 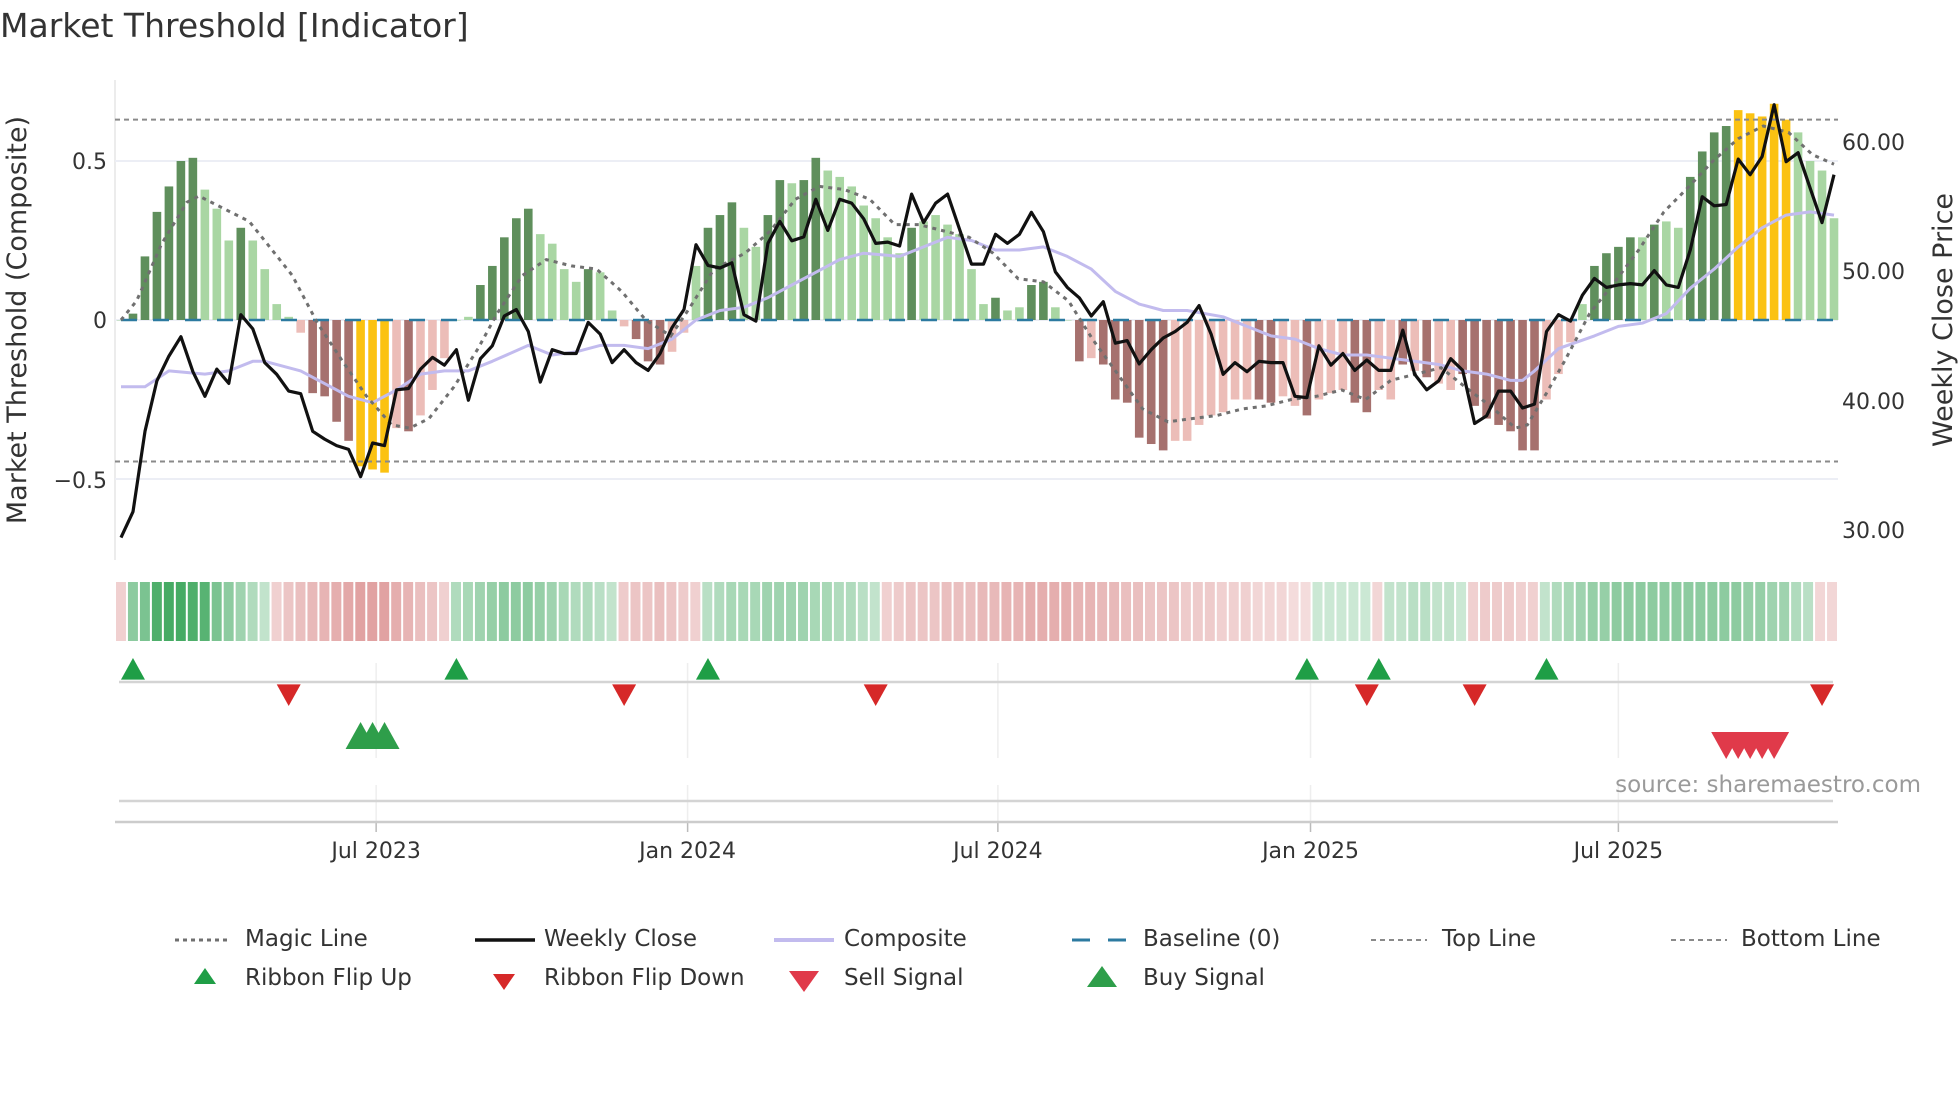 I want to click on legend-flip-up-icon, so click(x=205, y=976).